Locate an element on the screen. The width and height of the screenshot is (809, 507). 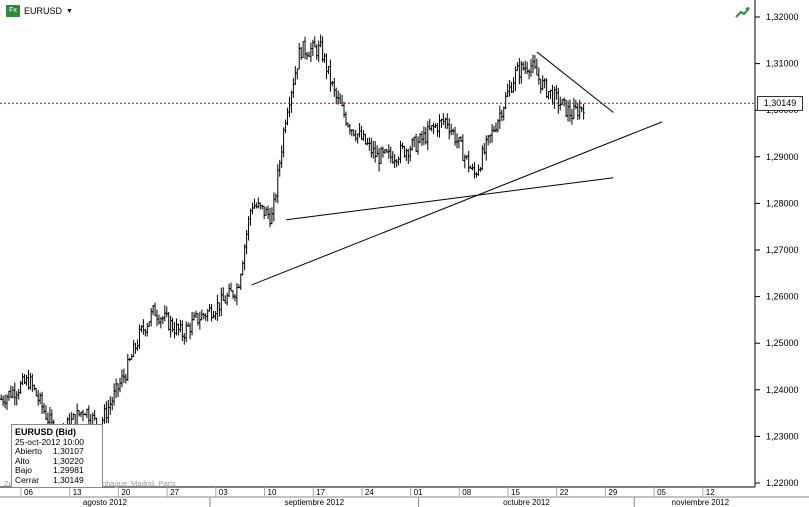
chevron-down-icon: ▼ is located at coordinates (69, 11).